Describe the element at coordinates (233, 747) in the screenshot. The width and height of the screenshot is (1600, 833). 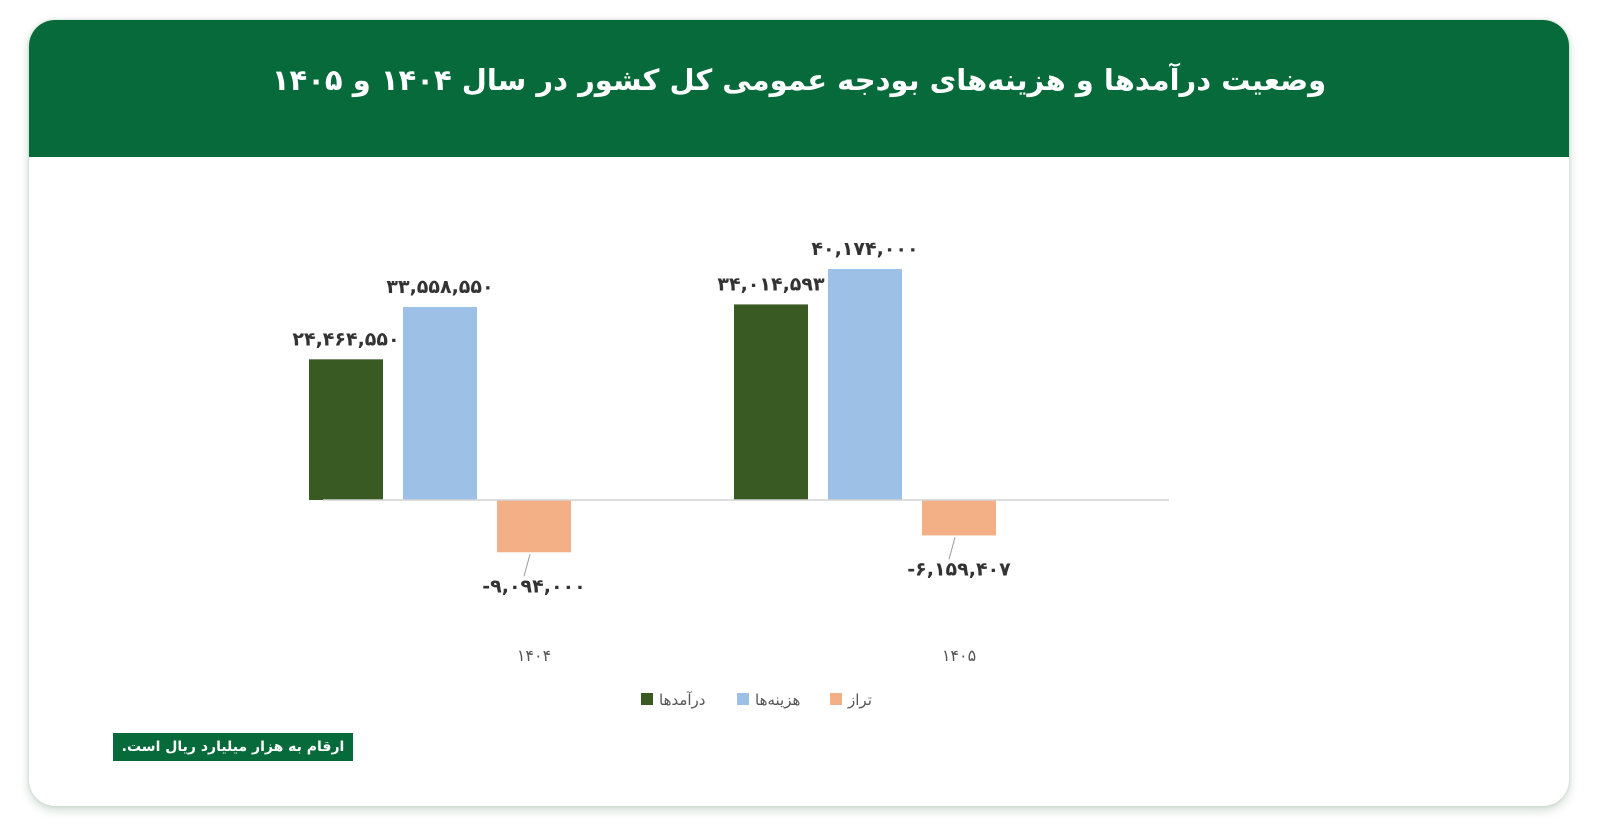
I see `footnote-badge: ارقام به هزار میلیارد ریال است.` at that location.